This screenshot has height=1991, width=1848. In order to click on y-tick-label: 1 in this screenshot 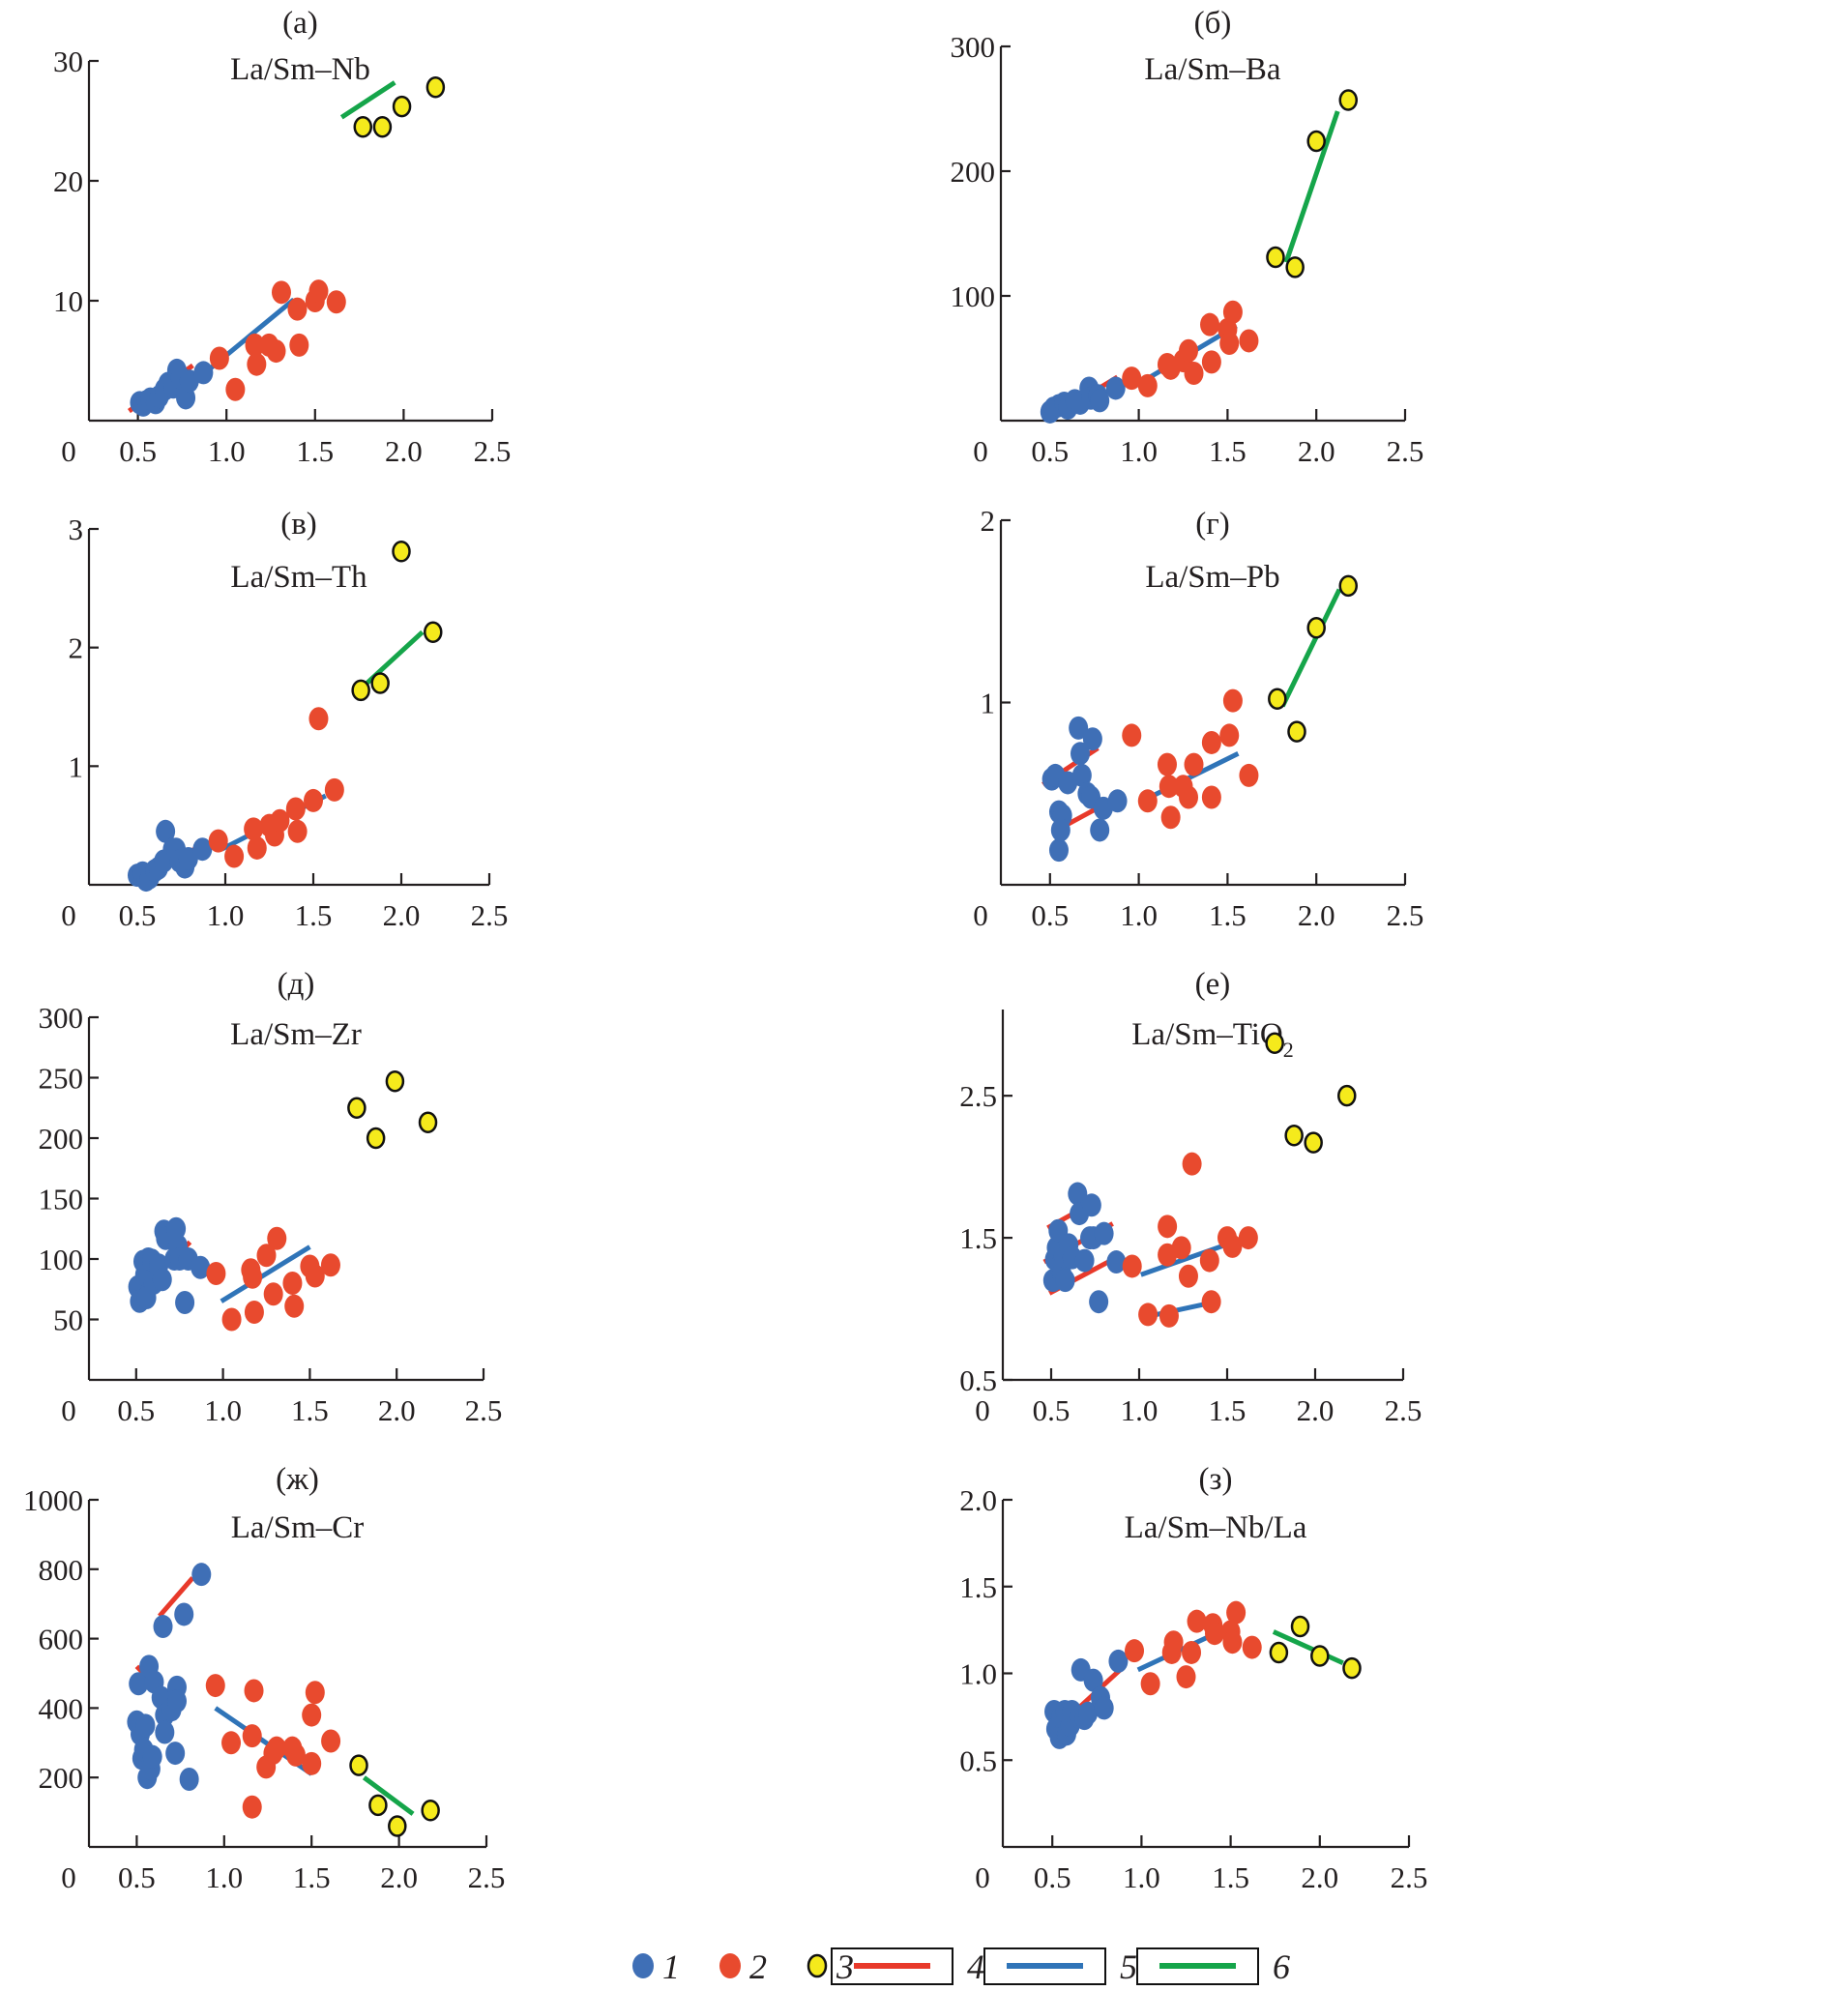, I will do `click(989, 703)`.